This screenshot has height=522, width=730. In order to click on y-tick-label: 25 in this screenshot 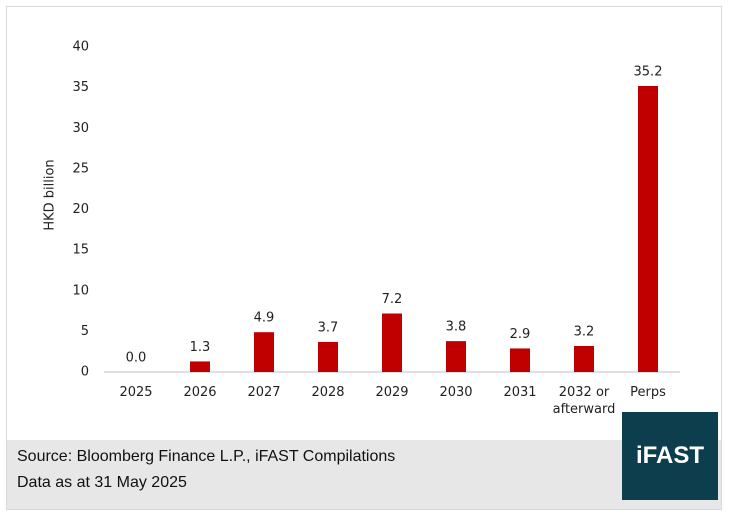, I will do `click(80, 168)`.